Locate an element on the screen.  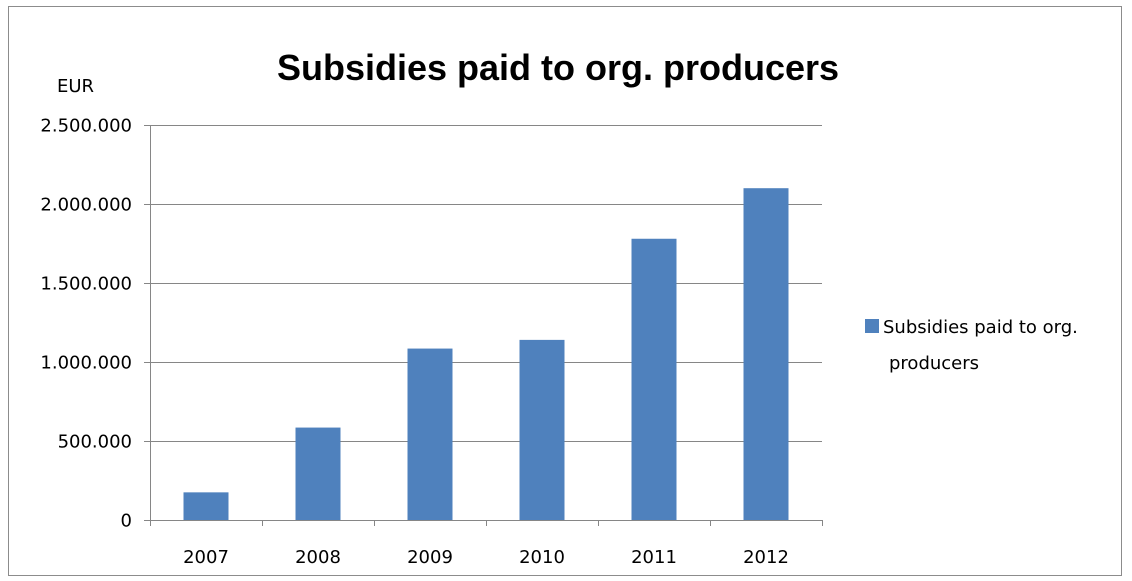
y-tick-label: 500.000 is located at coordinates (95, 442).